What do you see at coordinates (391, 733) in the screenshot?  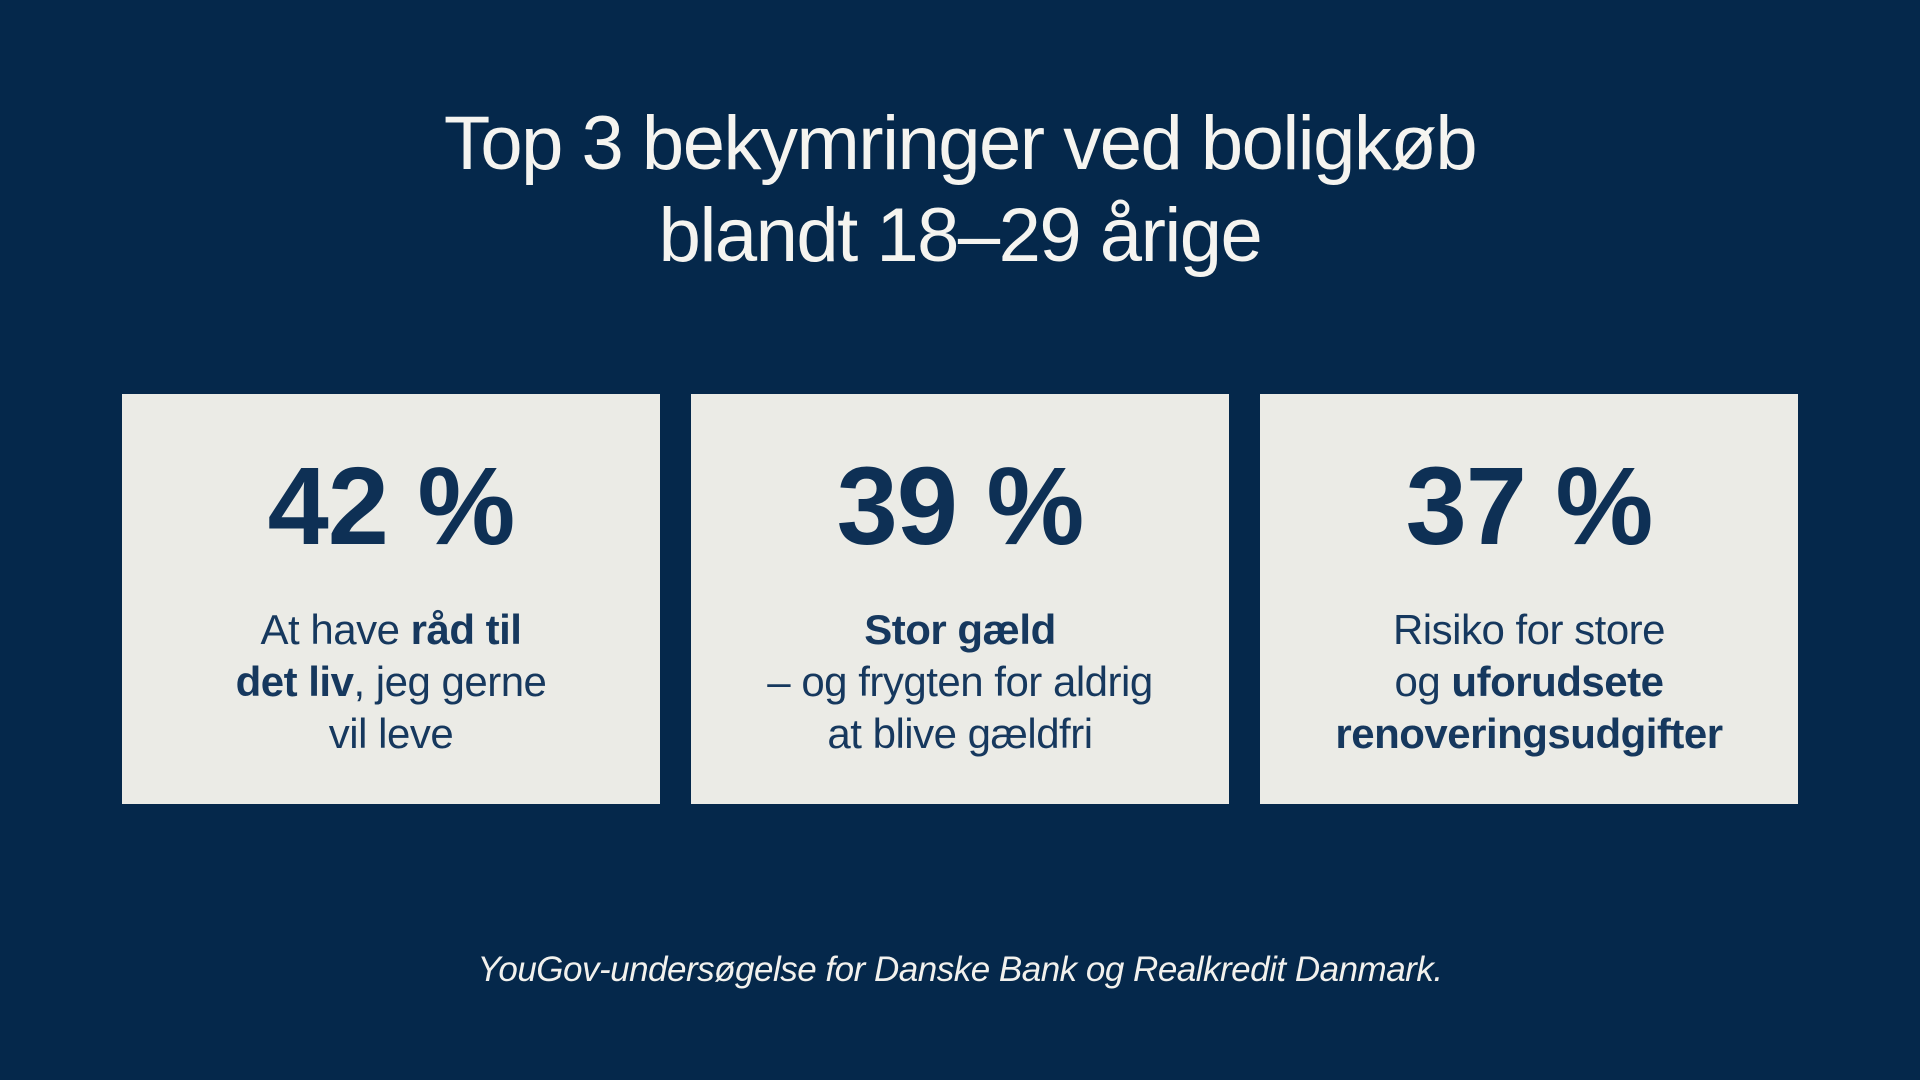 I see `description-line: vil leve` at bounding box center [391, 733].